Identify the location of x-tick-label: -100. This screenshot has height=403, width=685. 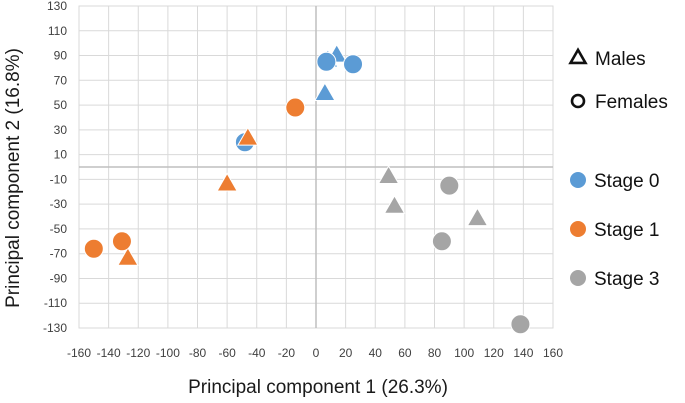
(168, 353).